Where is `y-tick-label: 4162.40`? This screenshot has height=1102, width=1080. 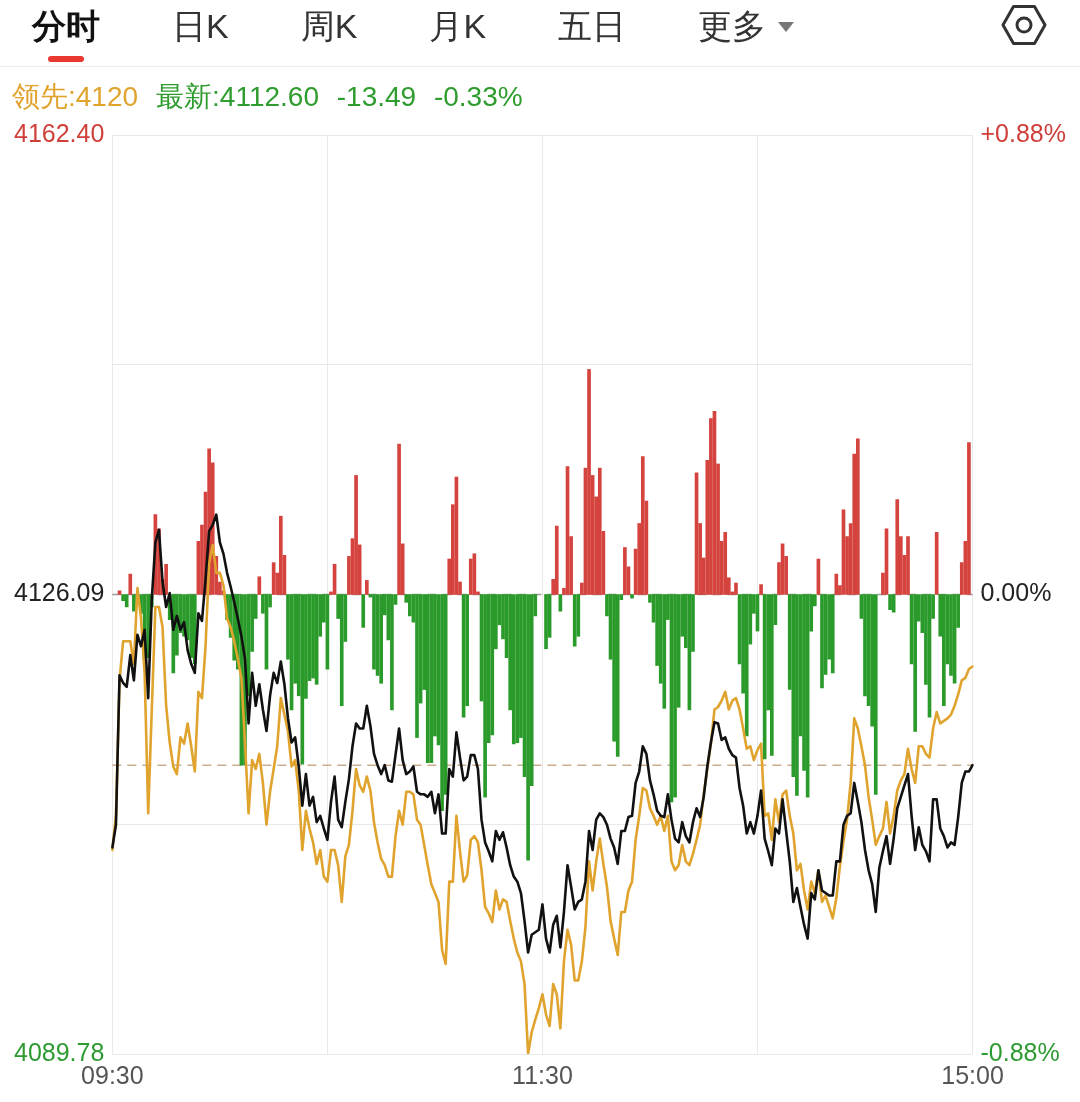 y-tick-label: 4162.40 is located at coordinates (59, 132).